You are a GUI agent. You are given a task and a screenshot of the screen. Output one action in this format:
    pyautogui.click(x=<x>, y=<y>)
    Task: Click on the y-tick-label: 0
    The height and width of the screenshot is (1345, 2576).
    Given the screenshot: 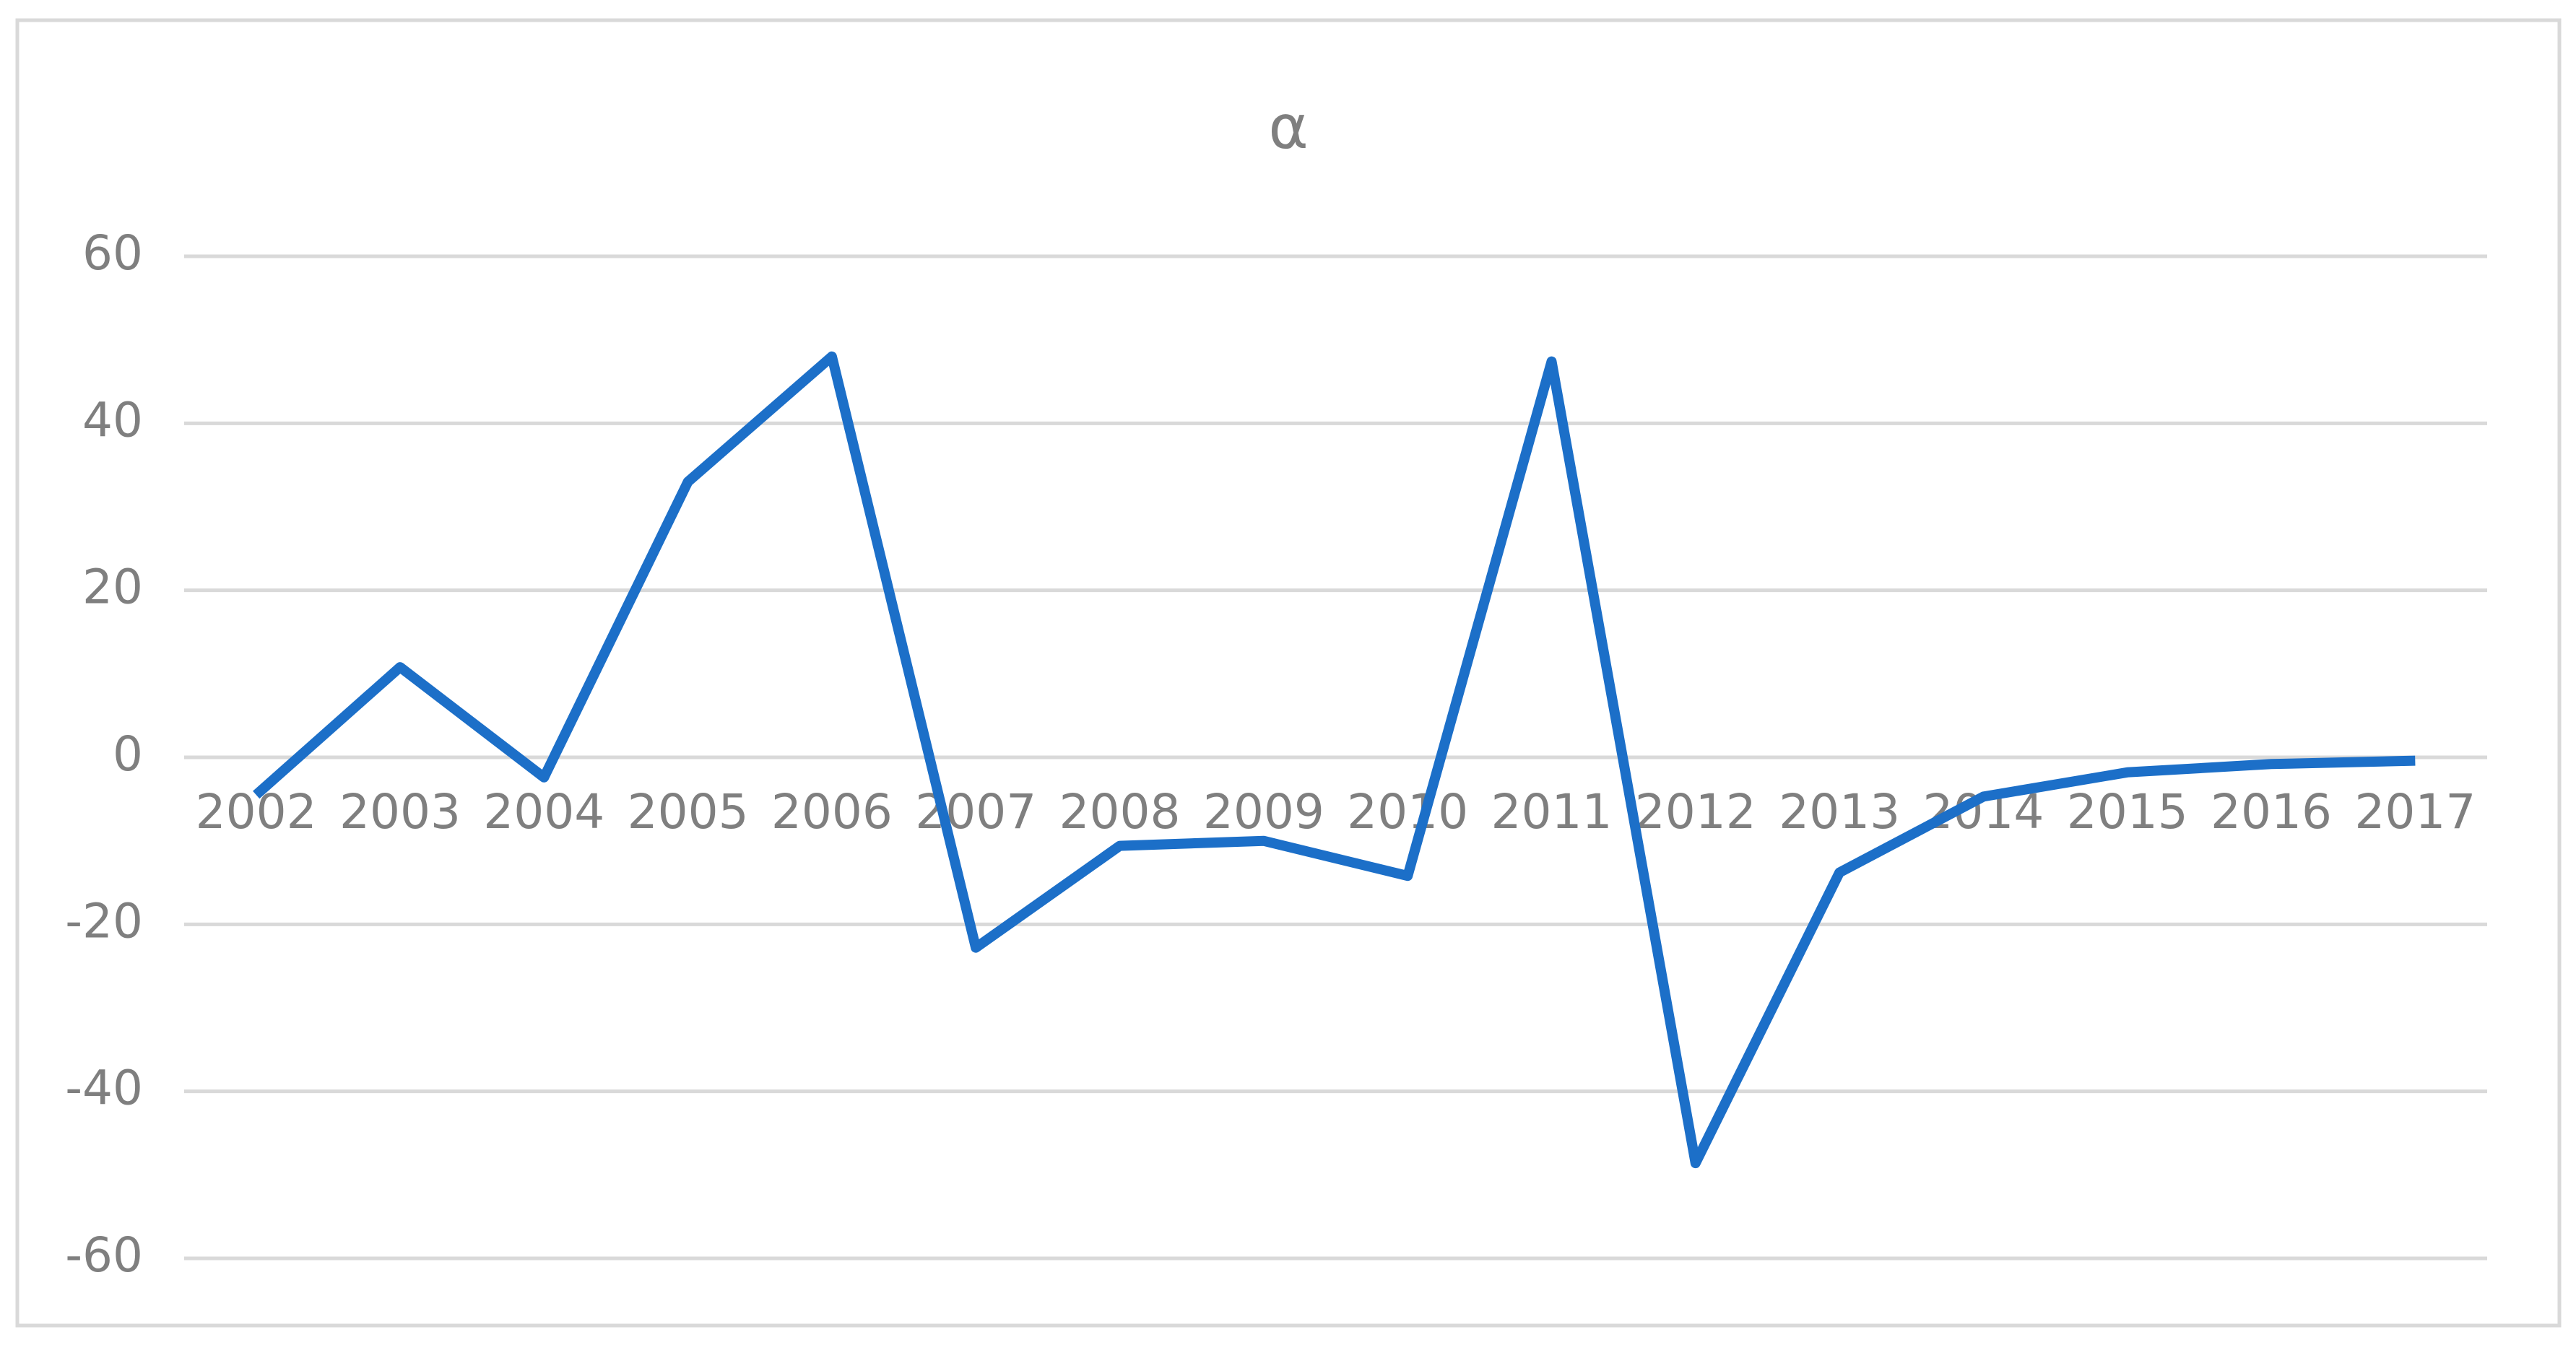 What is the action you would take?
    pyautogui.click(x=128, y=754)
    